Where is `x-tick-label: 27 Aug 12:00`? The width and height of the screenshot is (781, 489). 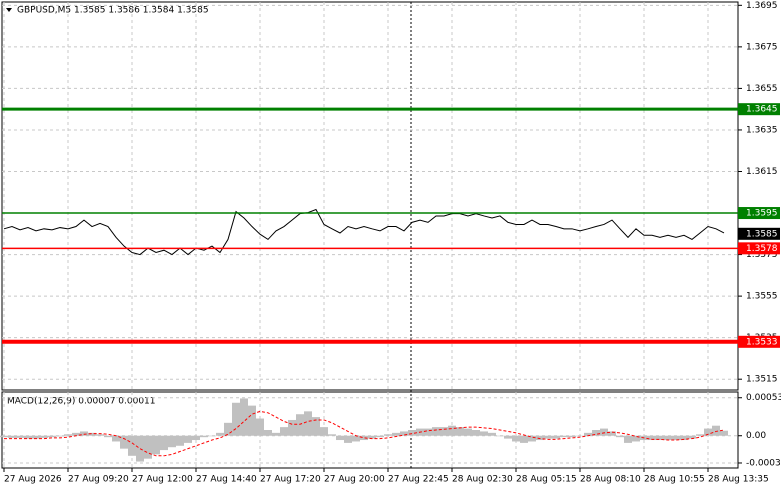
x-tick-label: 27 Aug 12:00 is located at coordinates (162, 480).